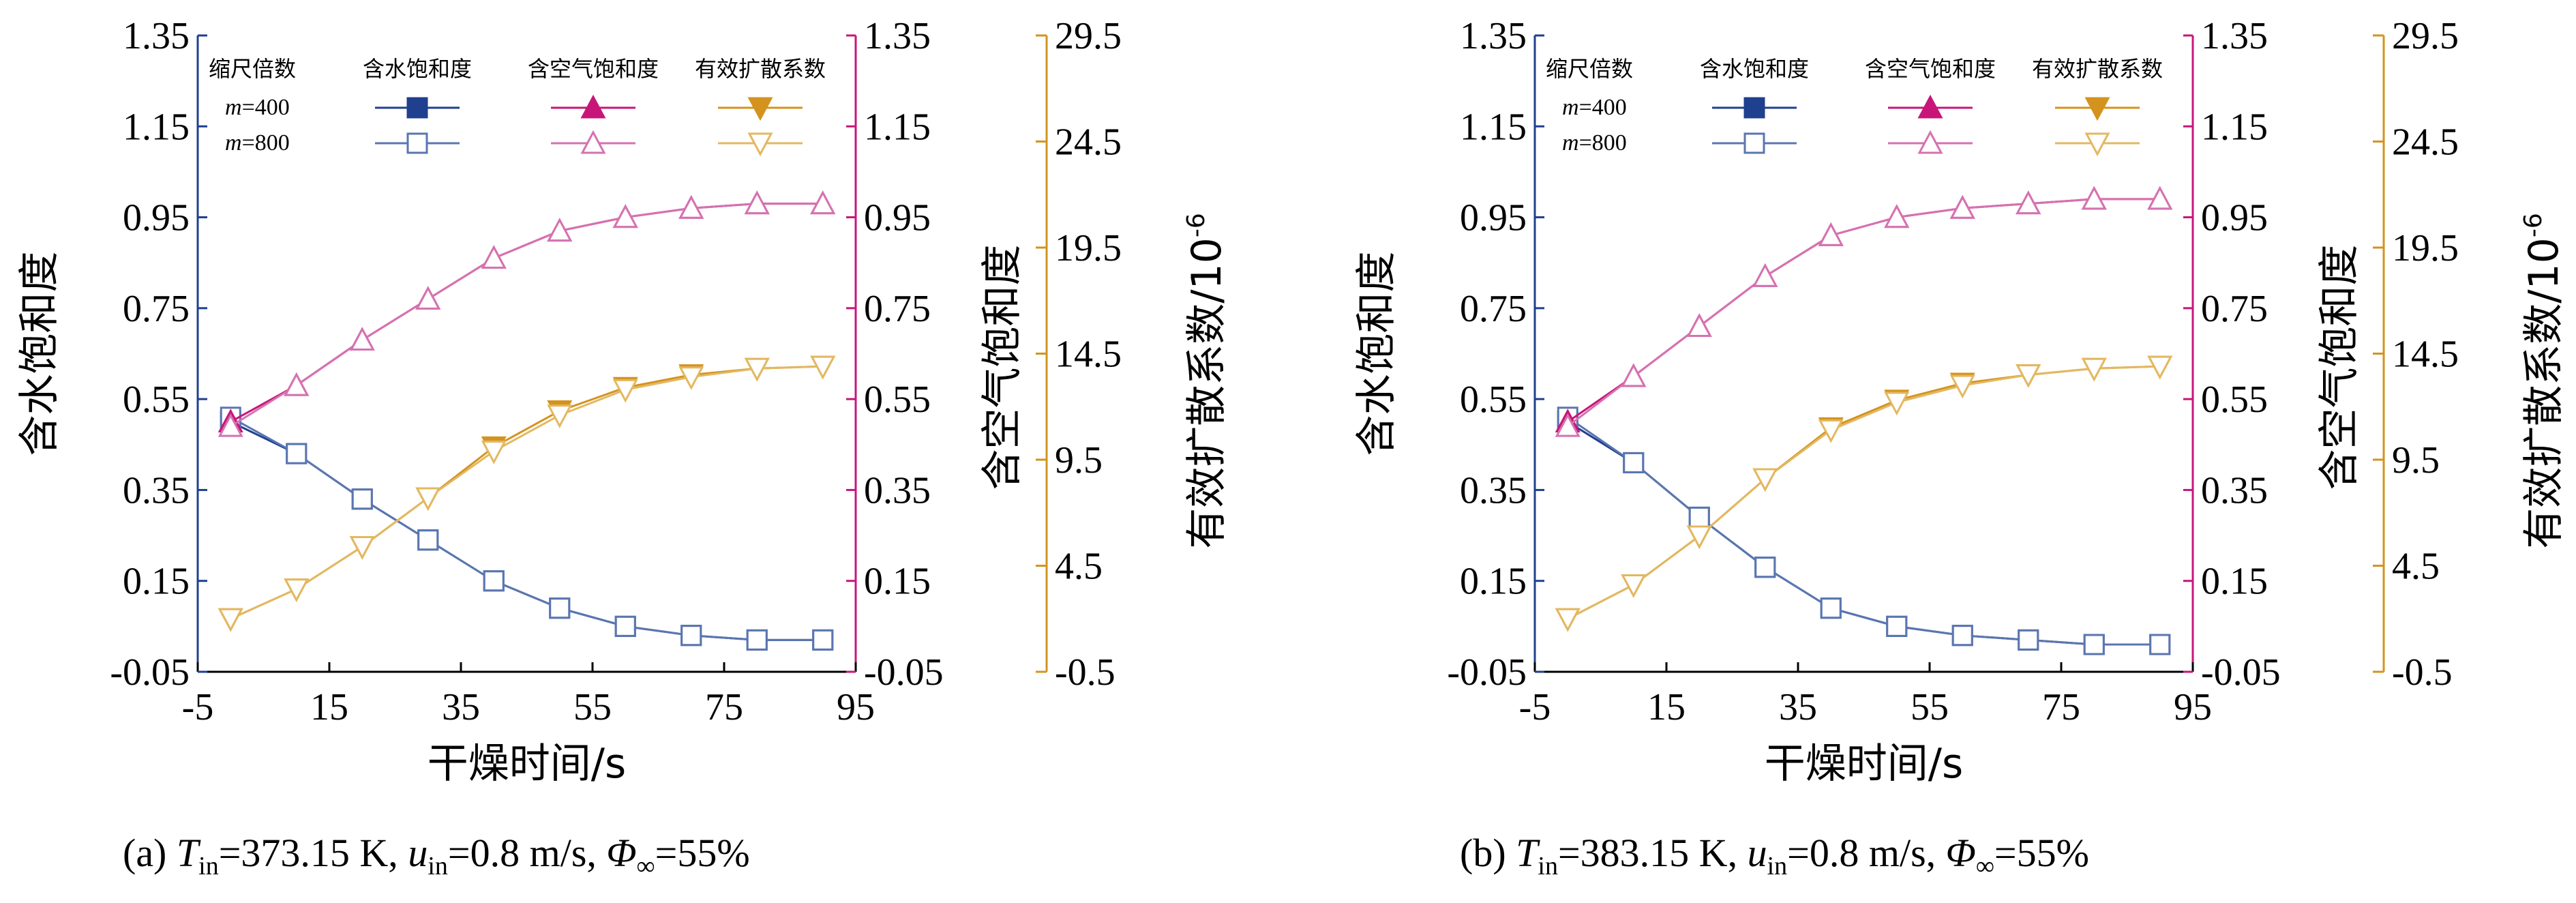 The width and height of the screenshot is (2576, 903). Describe the element at coordinates (1774, 855) in the screenshot. I see `panel-caption: (b) Tin=383.15 K, uin=0.8 m/s, Φ∞=55%` at that location.